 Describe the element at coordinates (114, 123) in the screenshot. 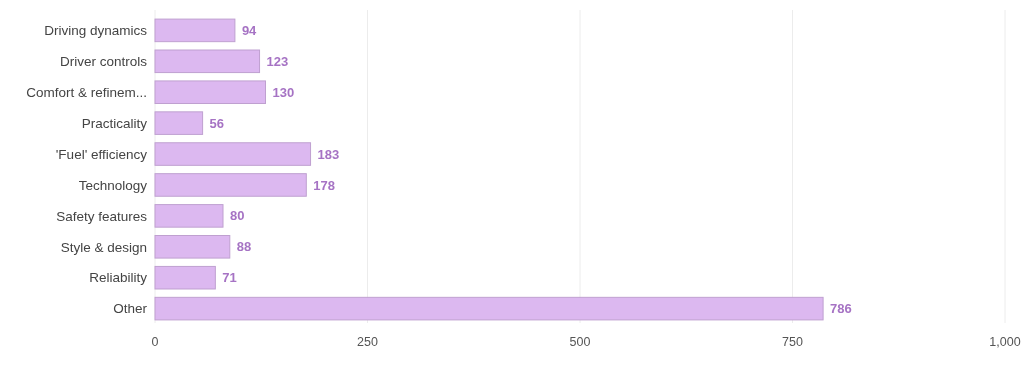

I see `y-tick-label: Practicality` at that location.